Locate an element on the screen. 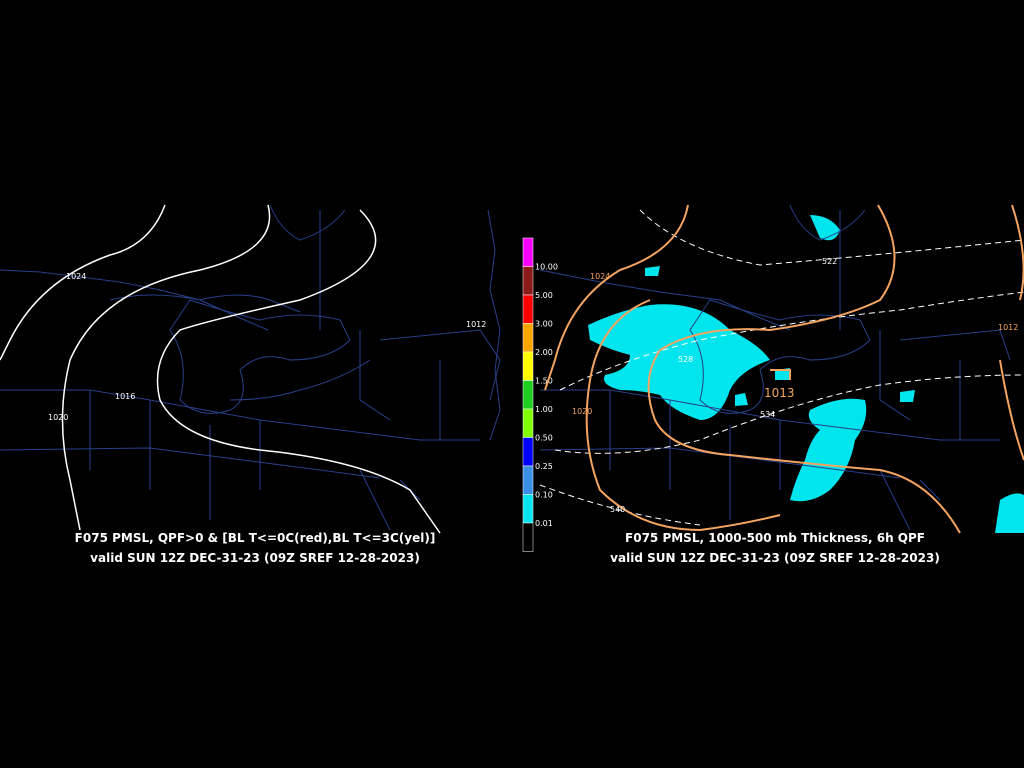 The image size is (1024, 768). thickness-label-522: 522 is located at coordinates (829, 261).